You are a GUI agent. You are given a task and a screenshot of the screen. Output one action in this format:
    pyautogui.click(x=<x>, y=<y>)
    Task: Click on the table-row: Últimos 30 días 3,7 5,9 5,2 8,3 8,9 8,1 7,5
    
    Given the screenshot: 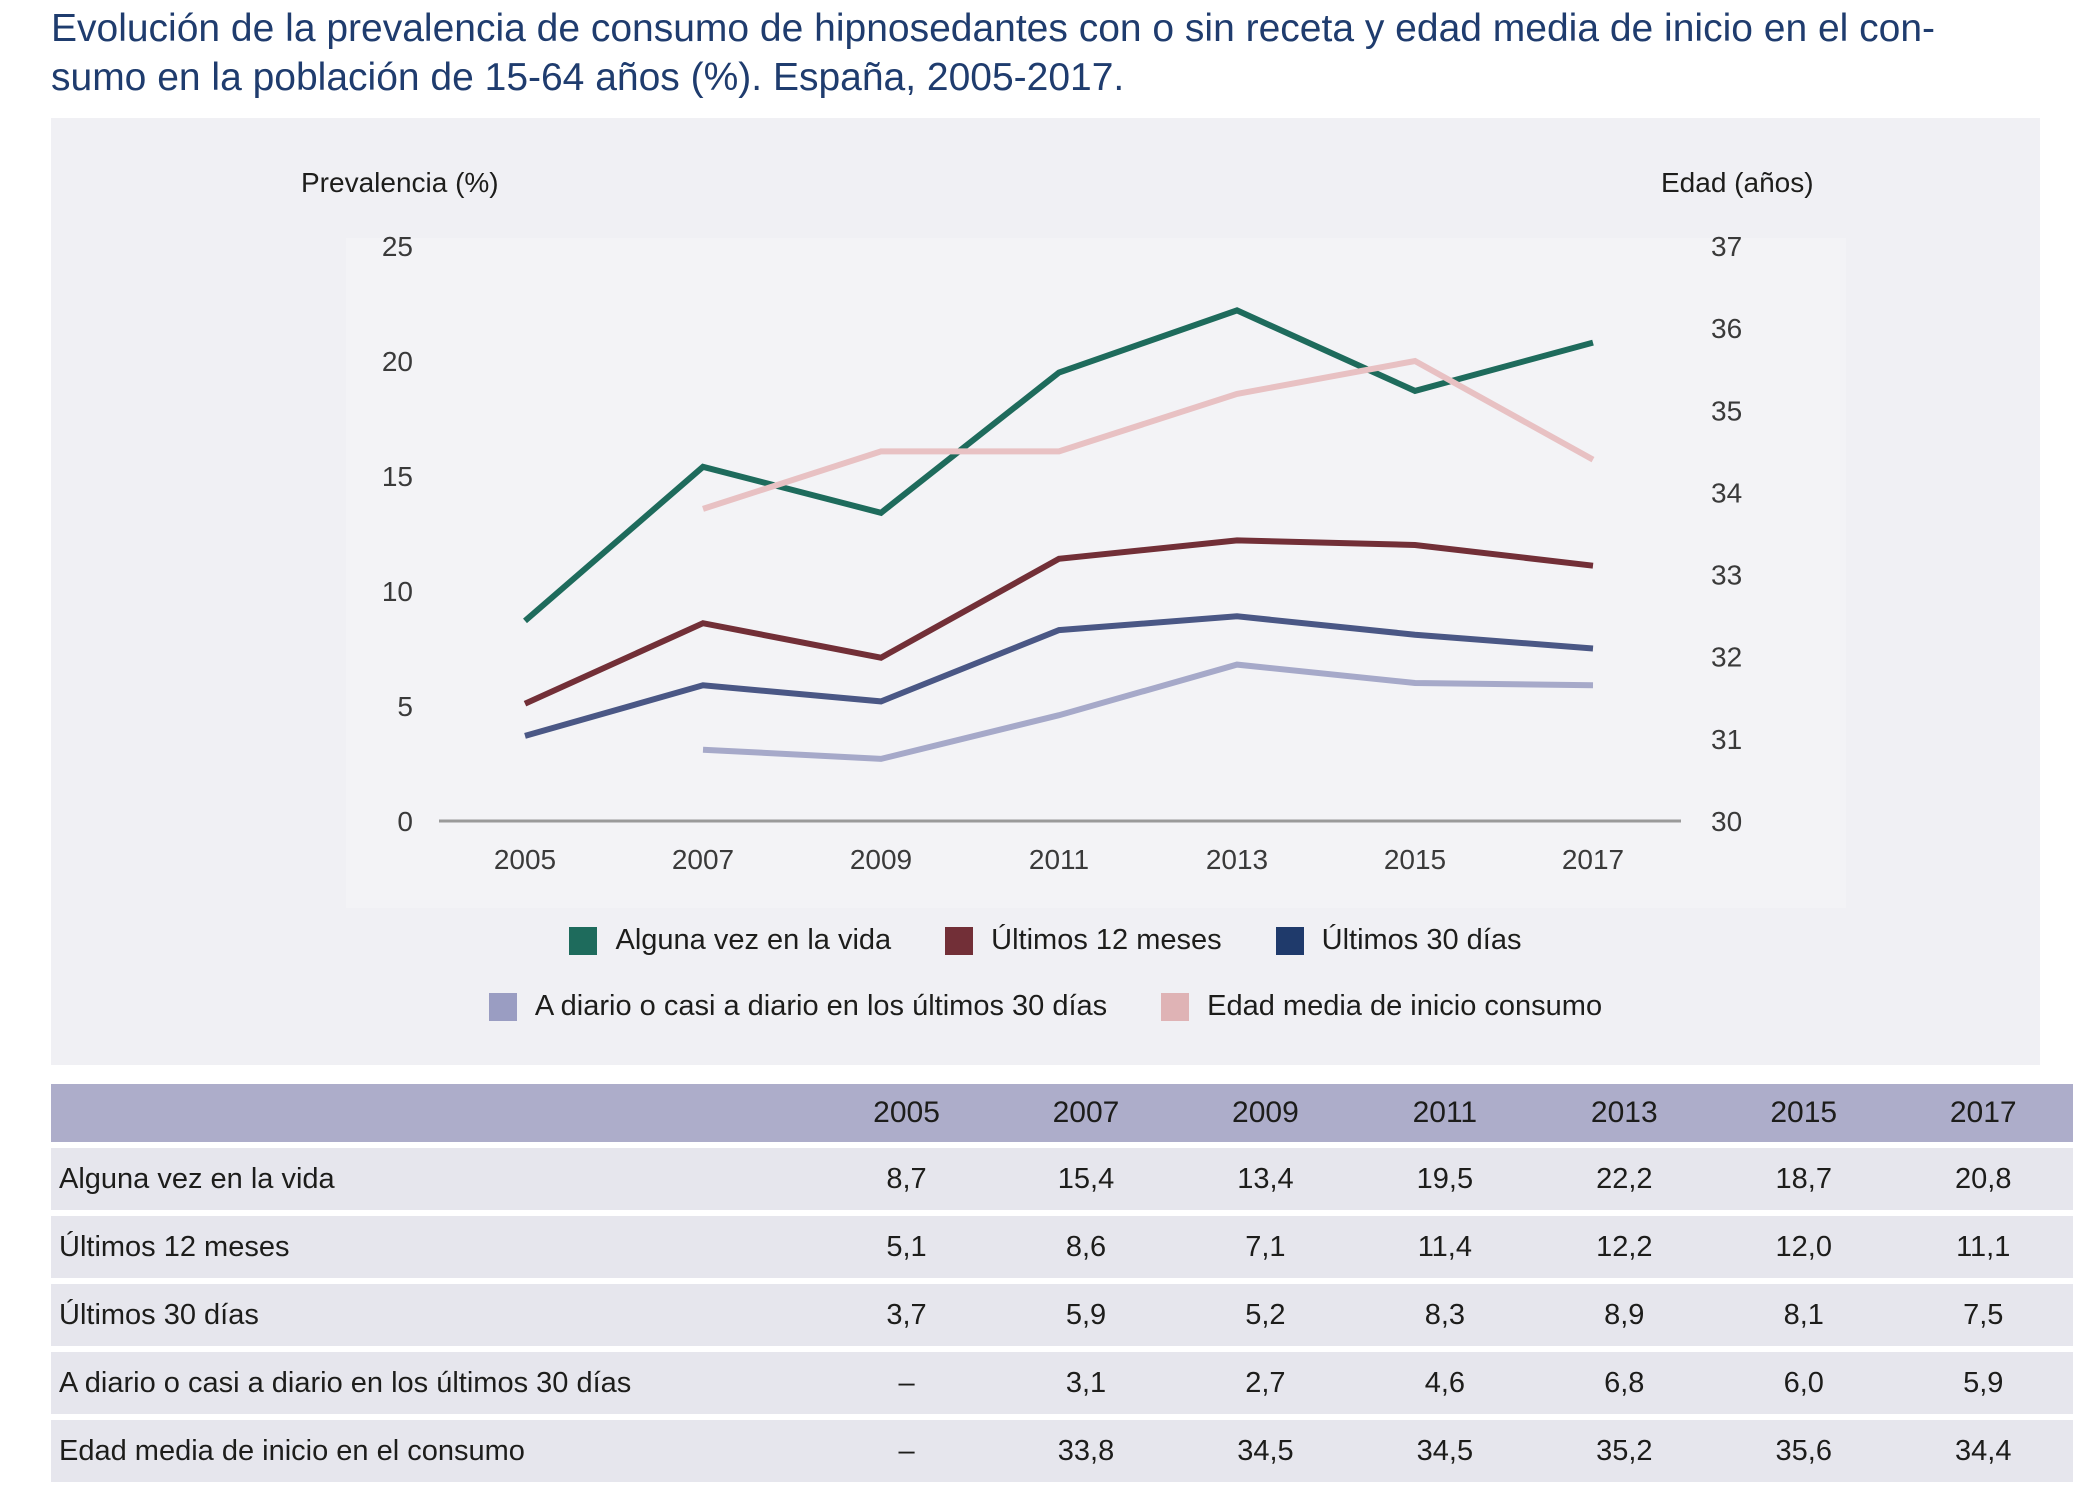 What is the action you would take?
    pyautogui.click(x=1062, y=1315)
    